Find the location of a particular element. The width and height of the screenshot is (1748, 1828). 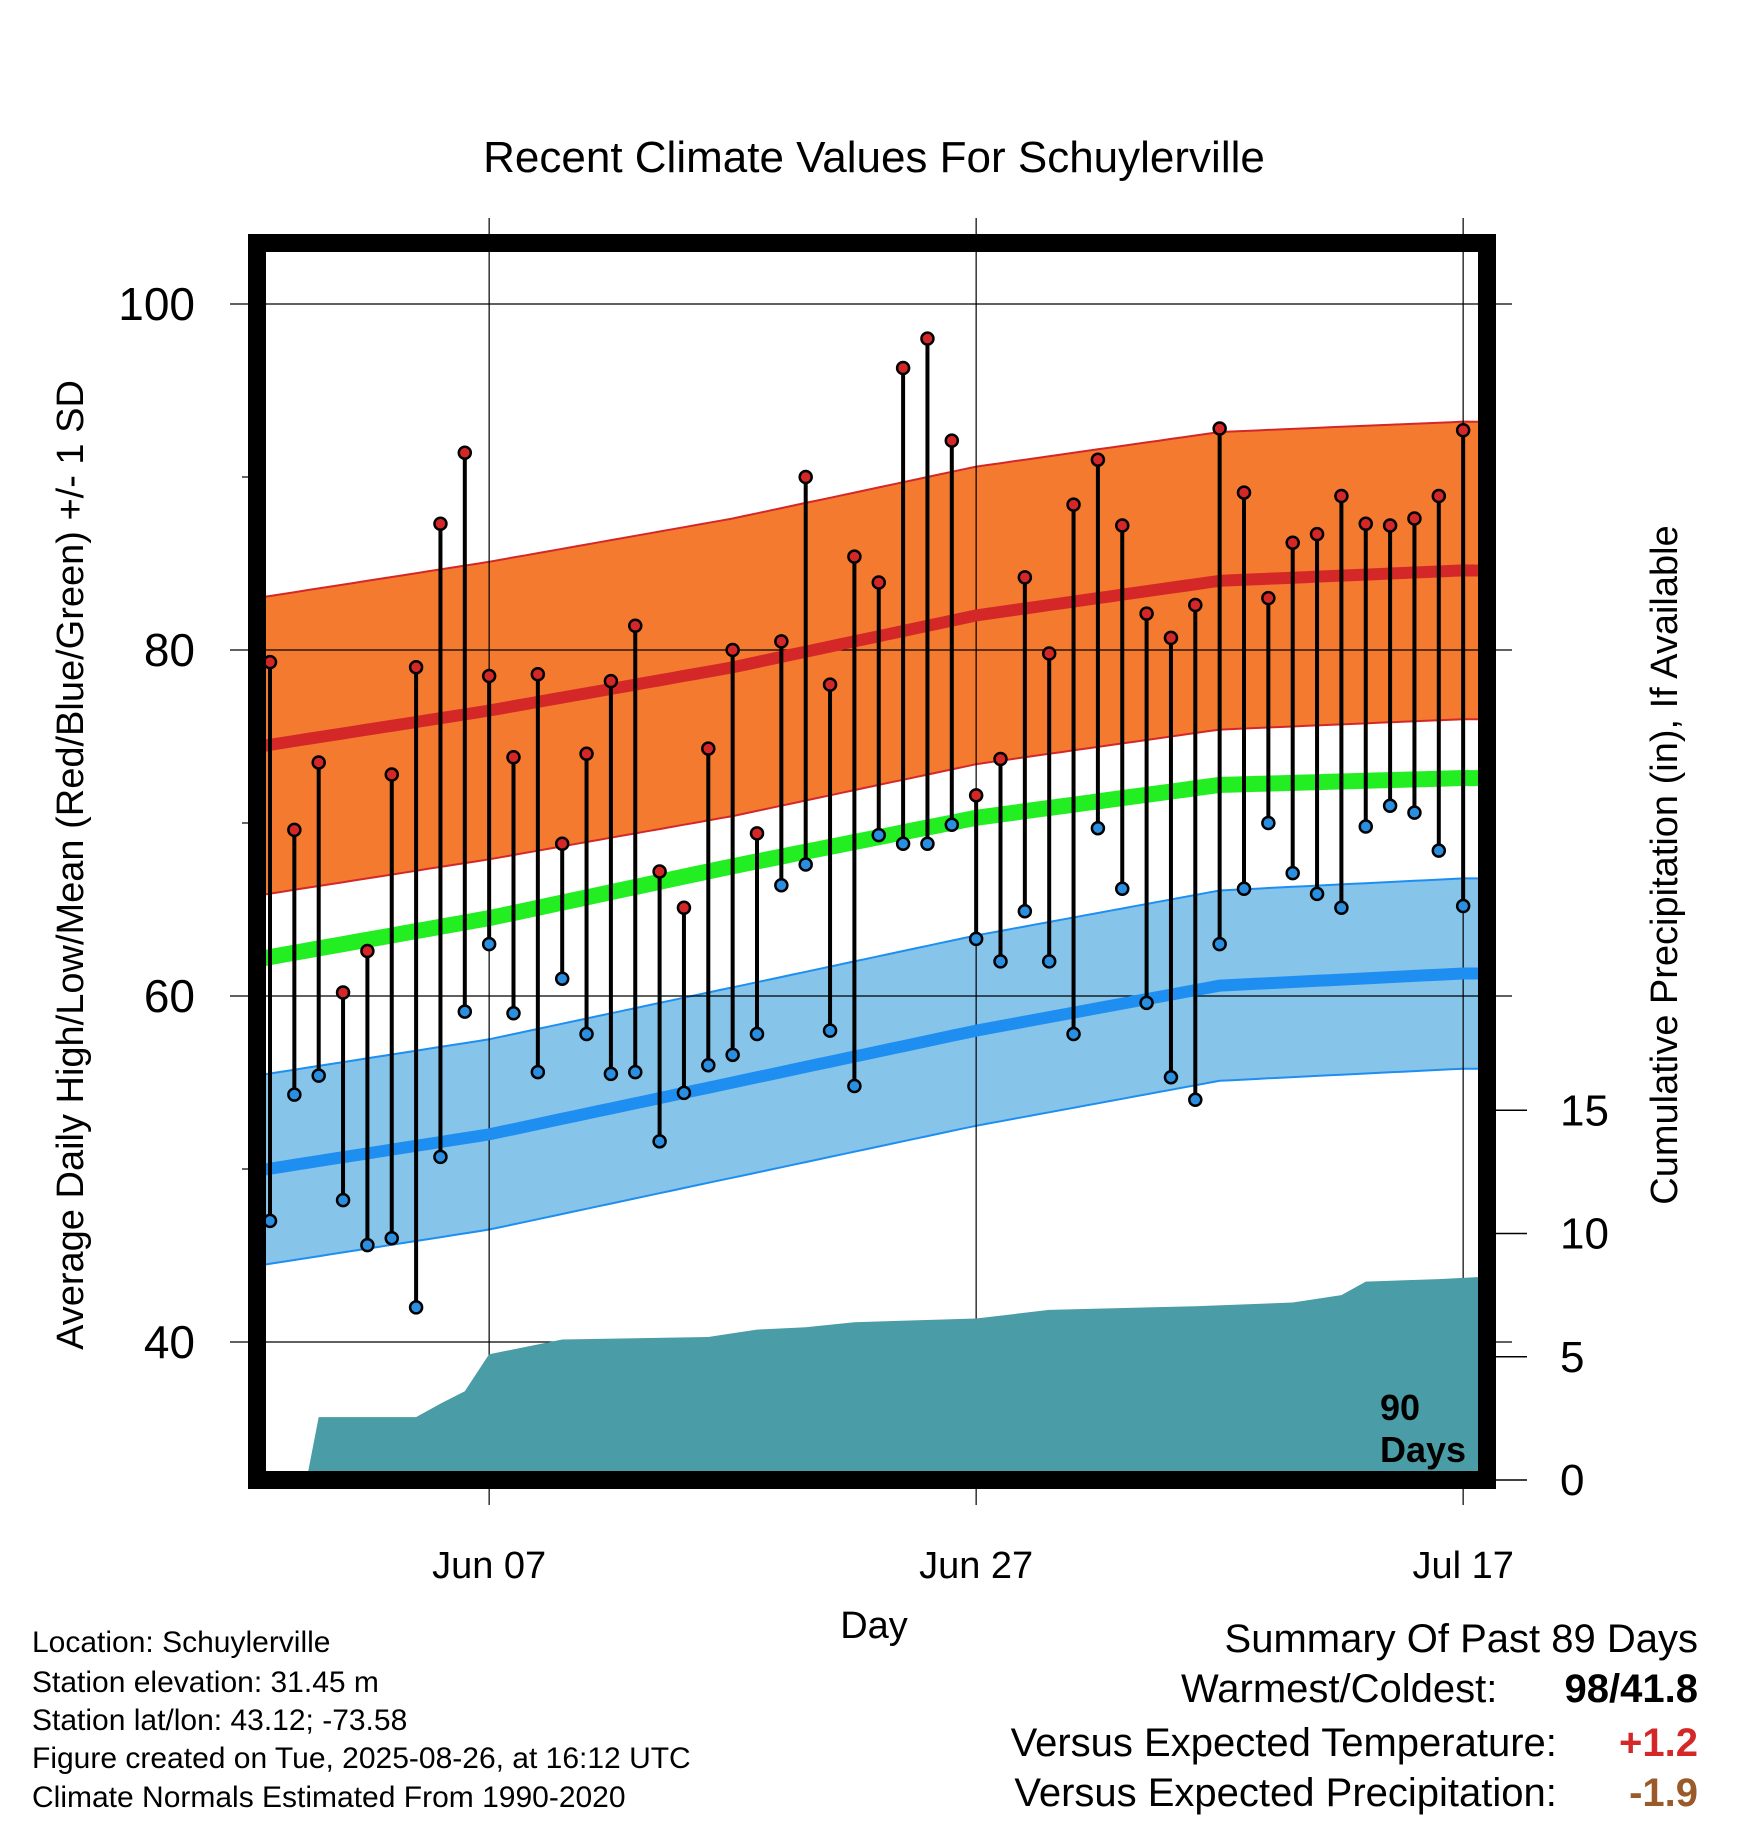

summary-warmest-coldest-label: Warmest/Coldest: is located at coordinates (1339, 1689).